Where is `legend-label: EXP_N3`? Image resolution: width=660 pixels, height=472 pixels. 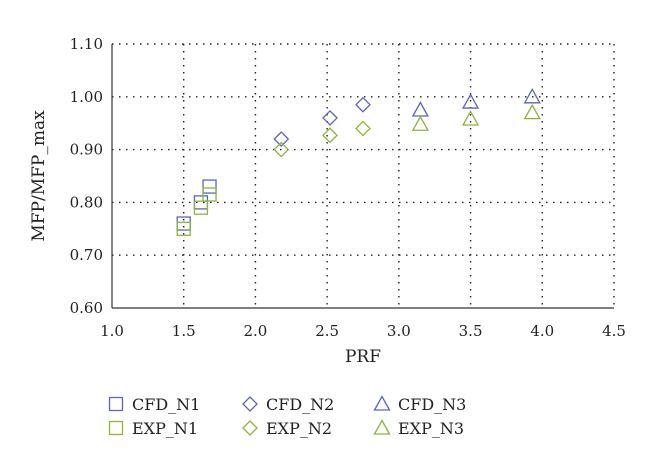 legend-label: EXP_N3 is located at coordinates (431, 428).